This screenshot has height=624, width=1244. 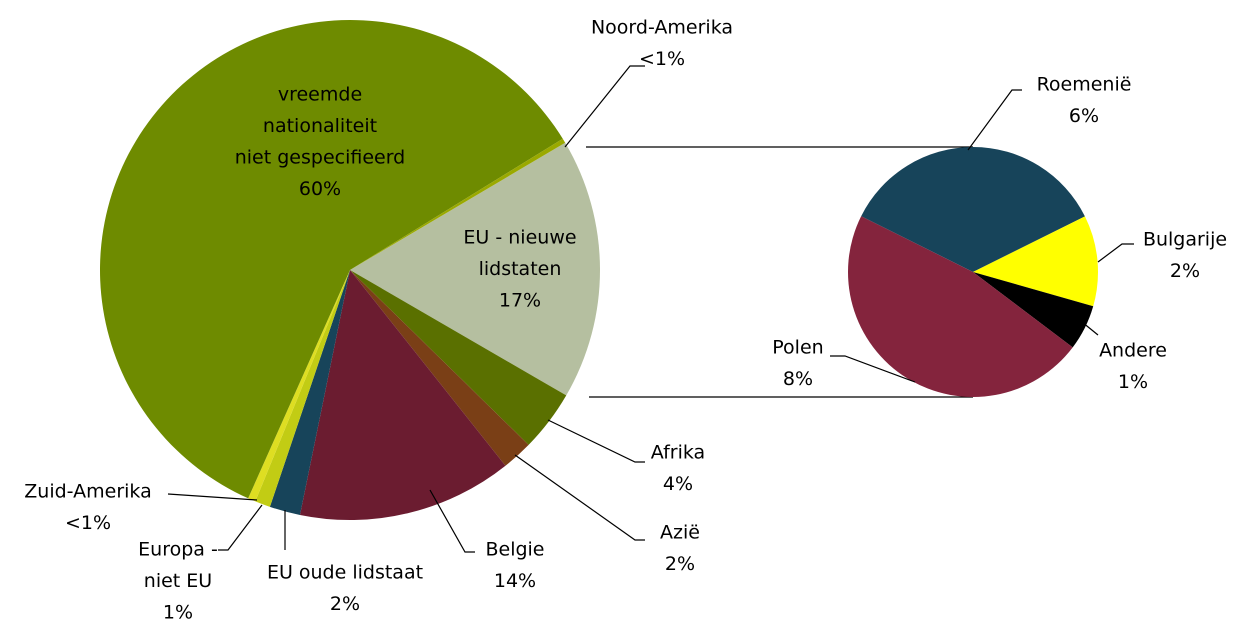 What do you see at coordinates (1084, 85) in the screenshot?
I see `slice-label: Roemenië` at bounding box center [1084, 85].